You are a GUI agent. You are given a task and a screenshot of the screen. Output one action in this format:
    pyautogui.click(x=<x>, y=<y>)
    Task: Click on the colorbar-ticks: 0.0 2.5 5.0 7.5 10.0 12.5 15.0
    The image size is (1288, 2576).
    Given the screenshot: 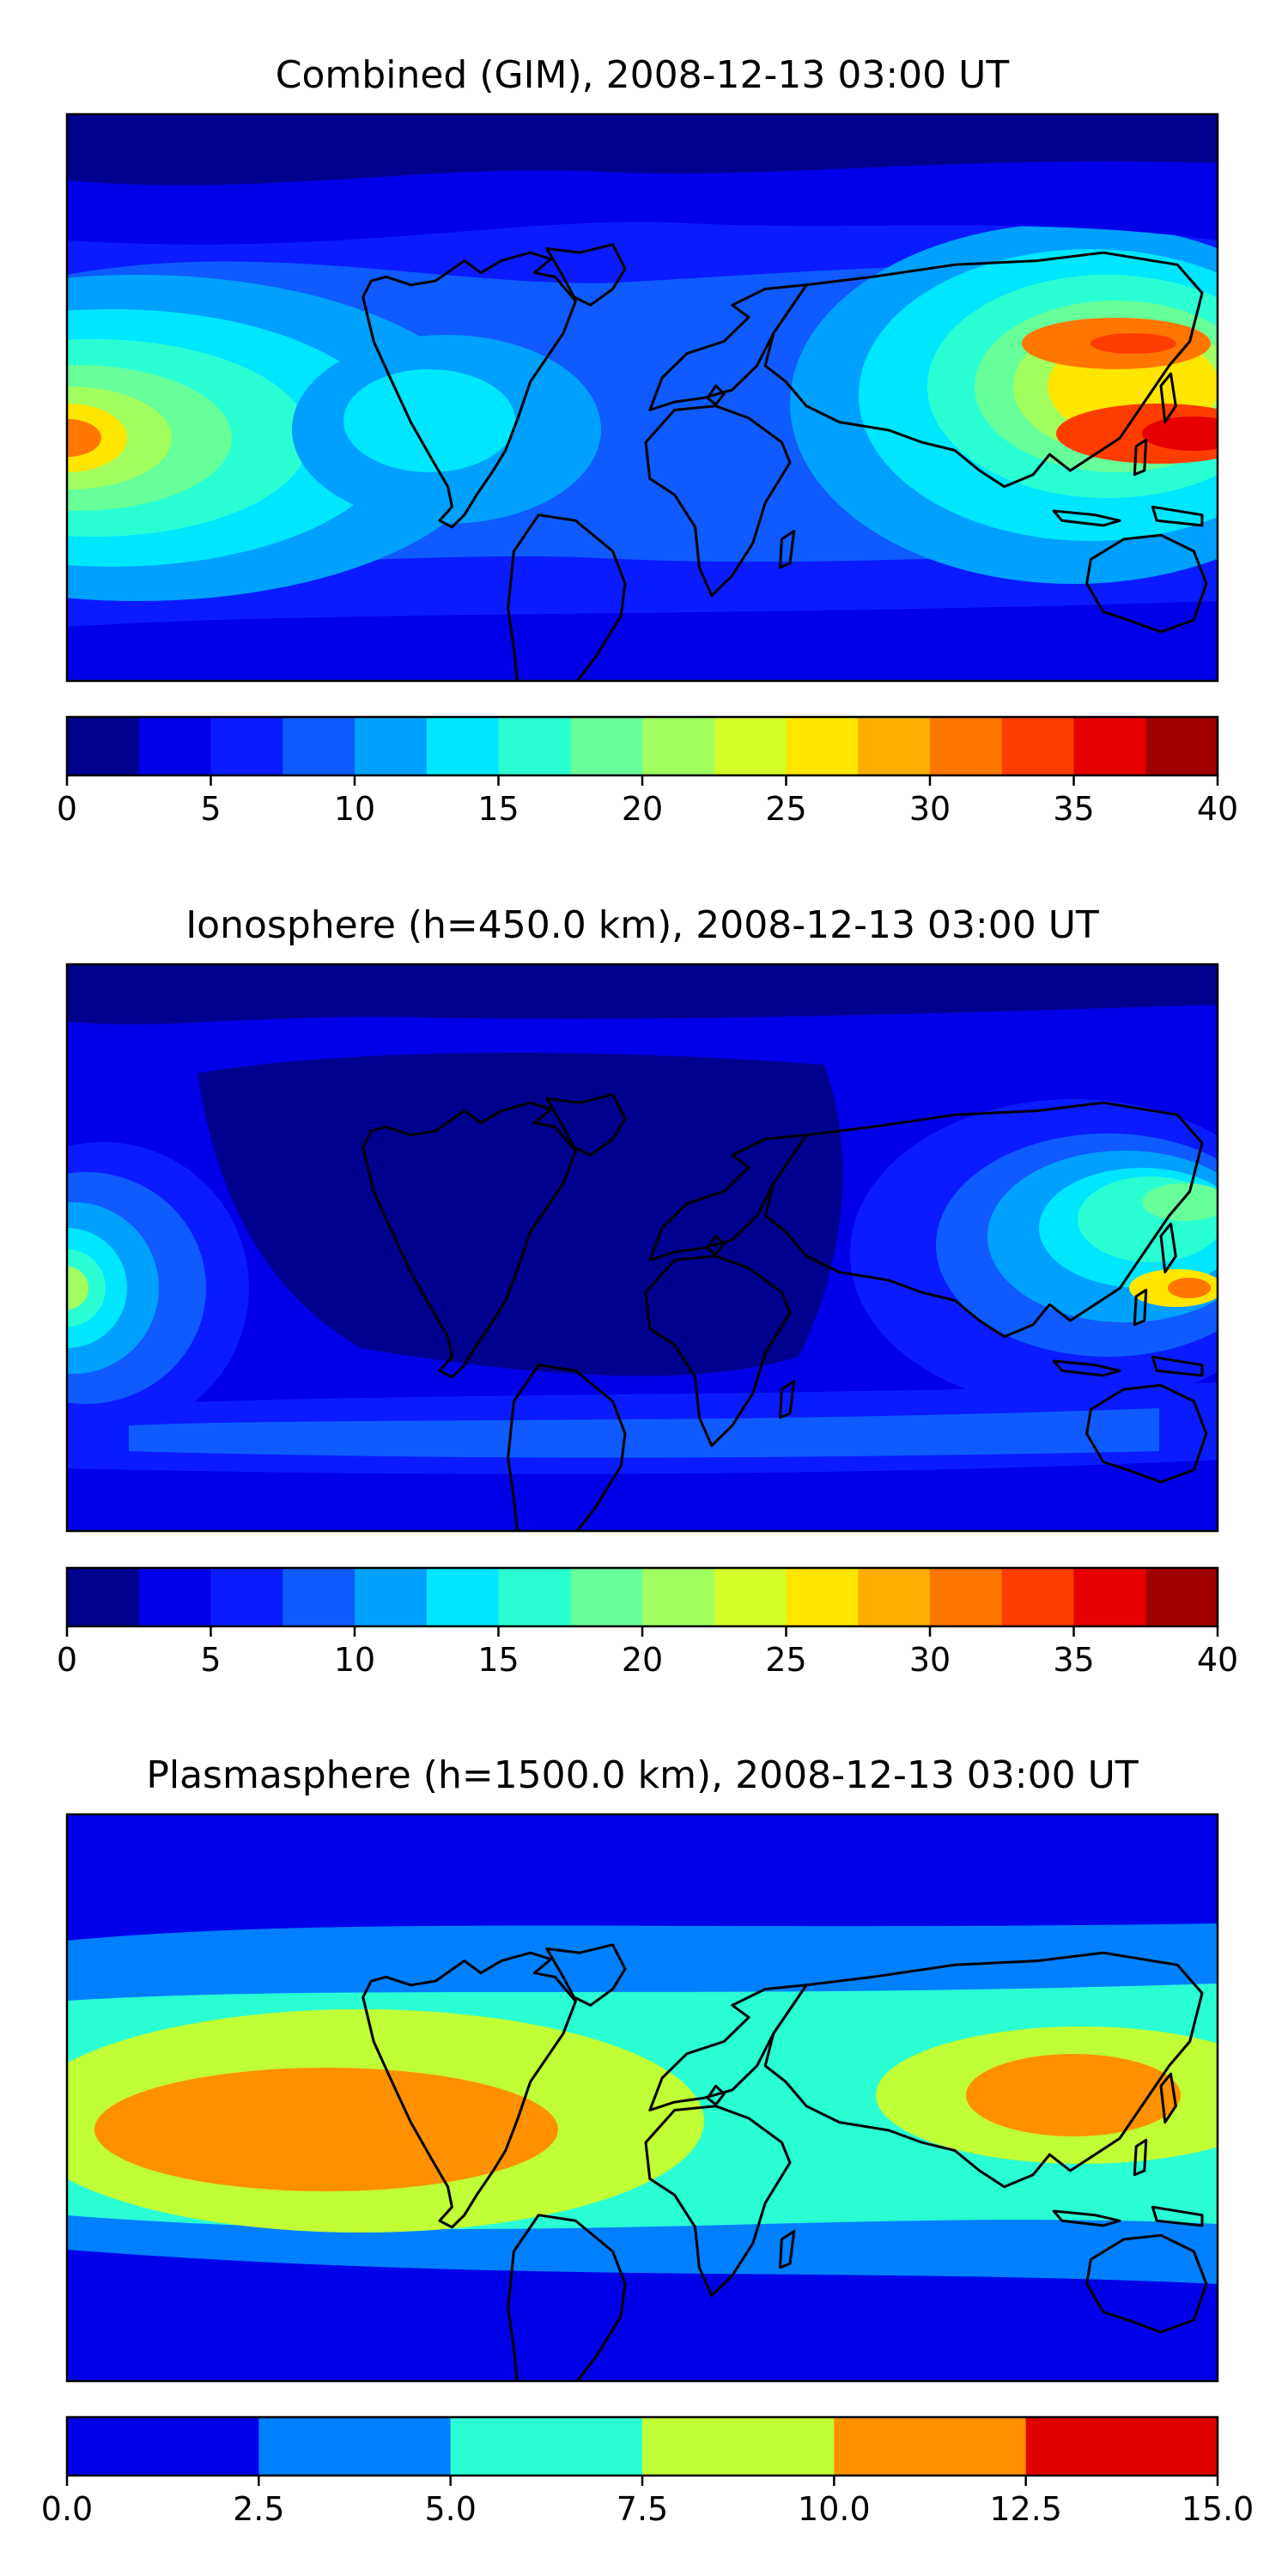 What is the action you would take?
    pyautogui.click(x=648, y=2502)
    